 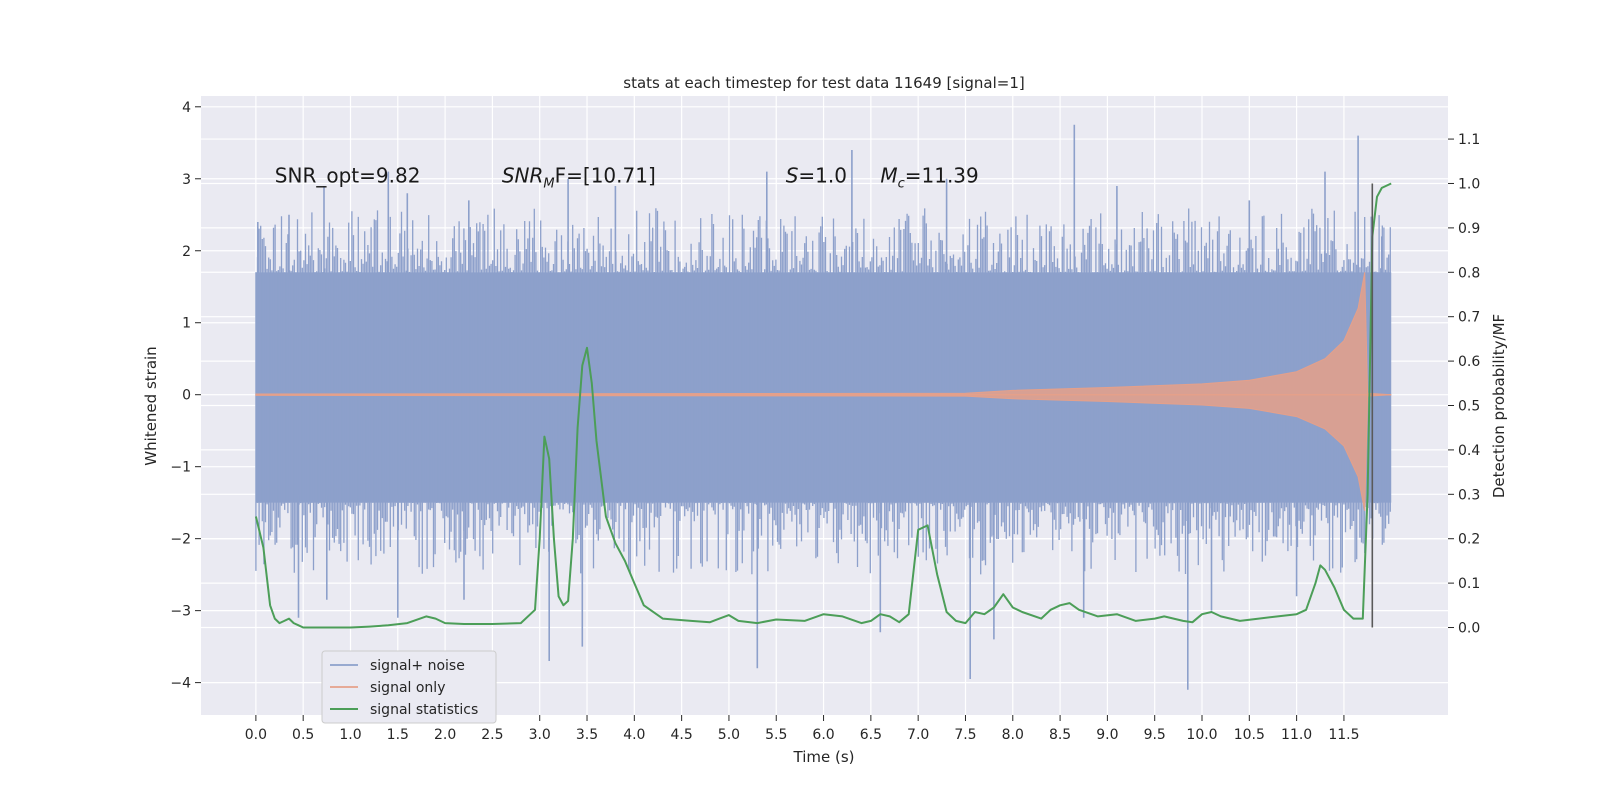 What do you see at coordinates (776, 735) in the screenshot?
I see `x-tick-label: 5.5` at bounding box center [776, 735].